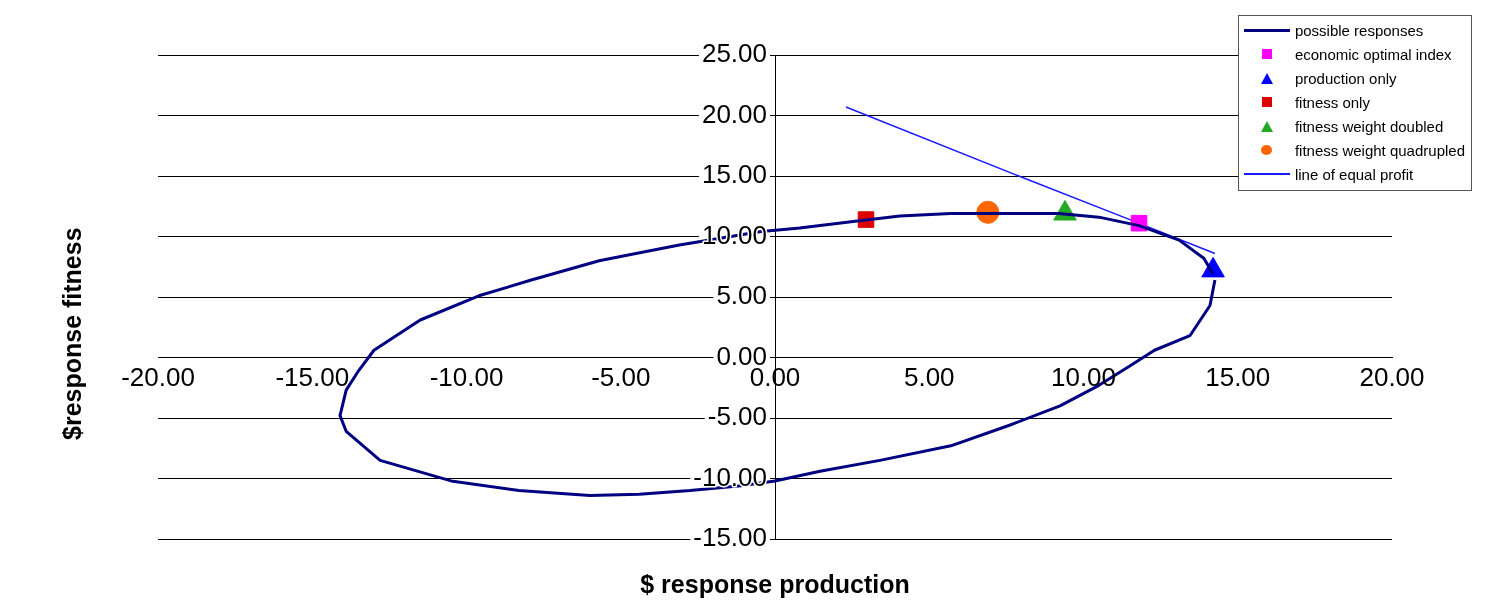 The width and height of the screenshot is (1487, 605). What do you see at coordinates (1083, 376) in the screenshot?
I see `x-tick-label: 10.00` at bounding box center [1083, 376].